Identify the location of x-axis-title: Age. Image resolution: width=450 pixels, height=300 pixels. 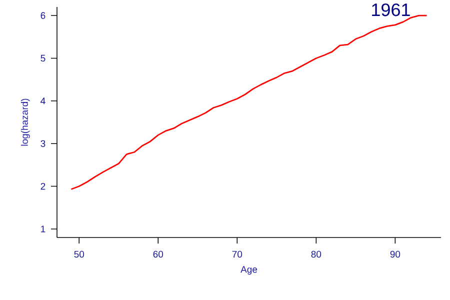
(249, 270).